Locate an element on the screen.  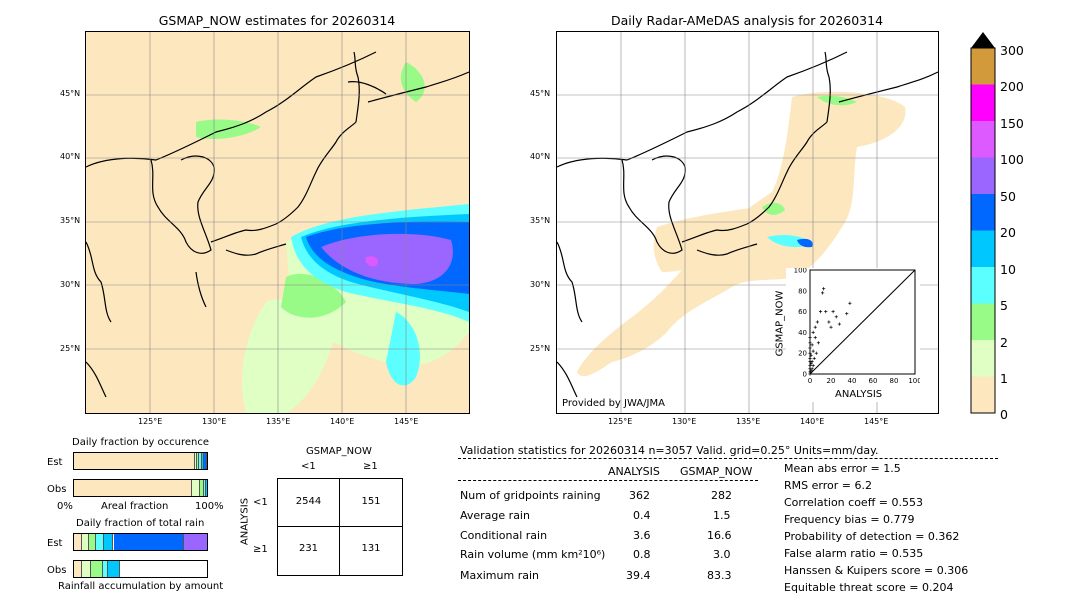
right-lat-45: 45°N is located at coordinates (540, 93).